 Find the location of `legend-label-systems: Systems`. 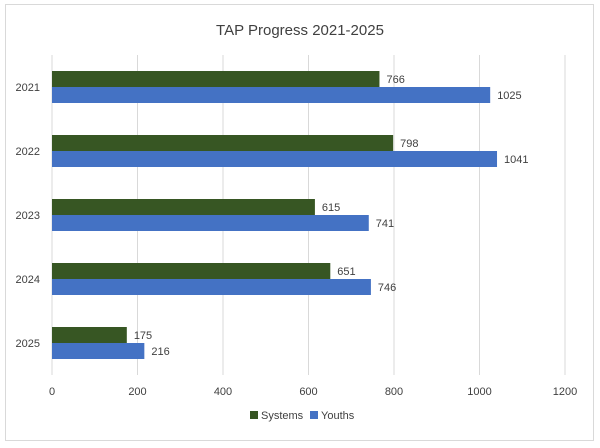

legend-label-systems: Systems is located at coordinates (282, 416).